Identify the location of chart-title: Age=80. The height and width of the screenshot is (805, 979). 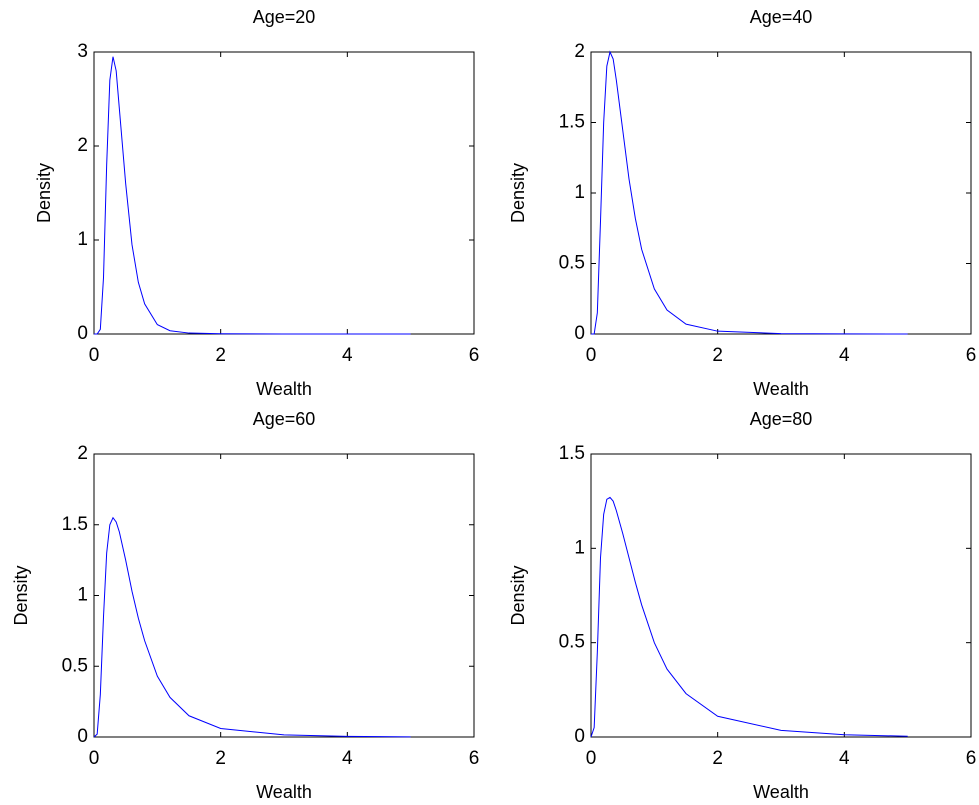
(781, 419).